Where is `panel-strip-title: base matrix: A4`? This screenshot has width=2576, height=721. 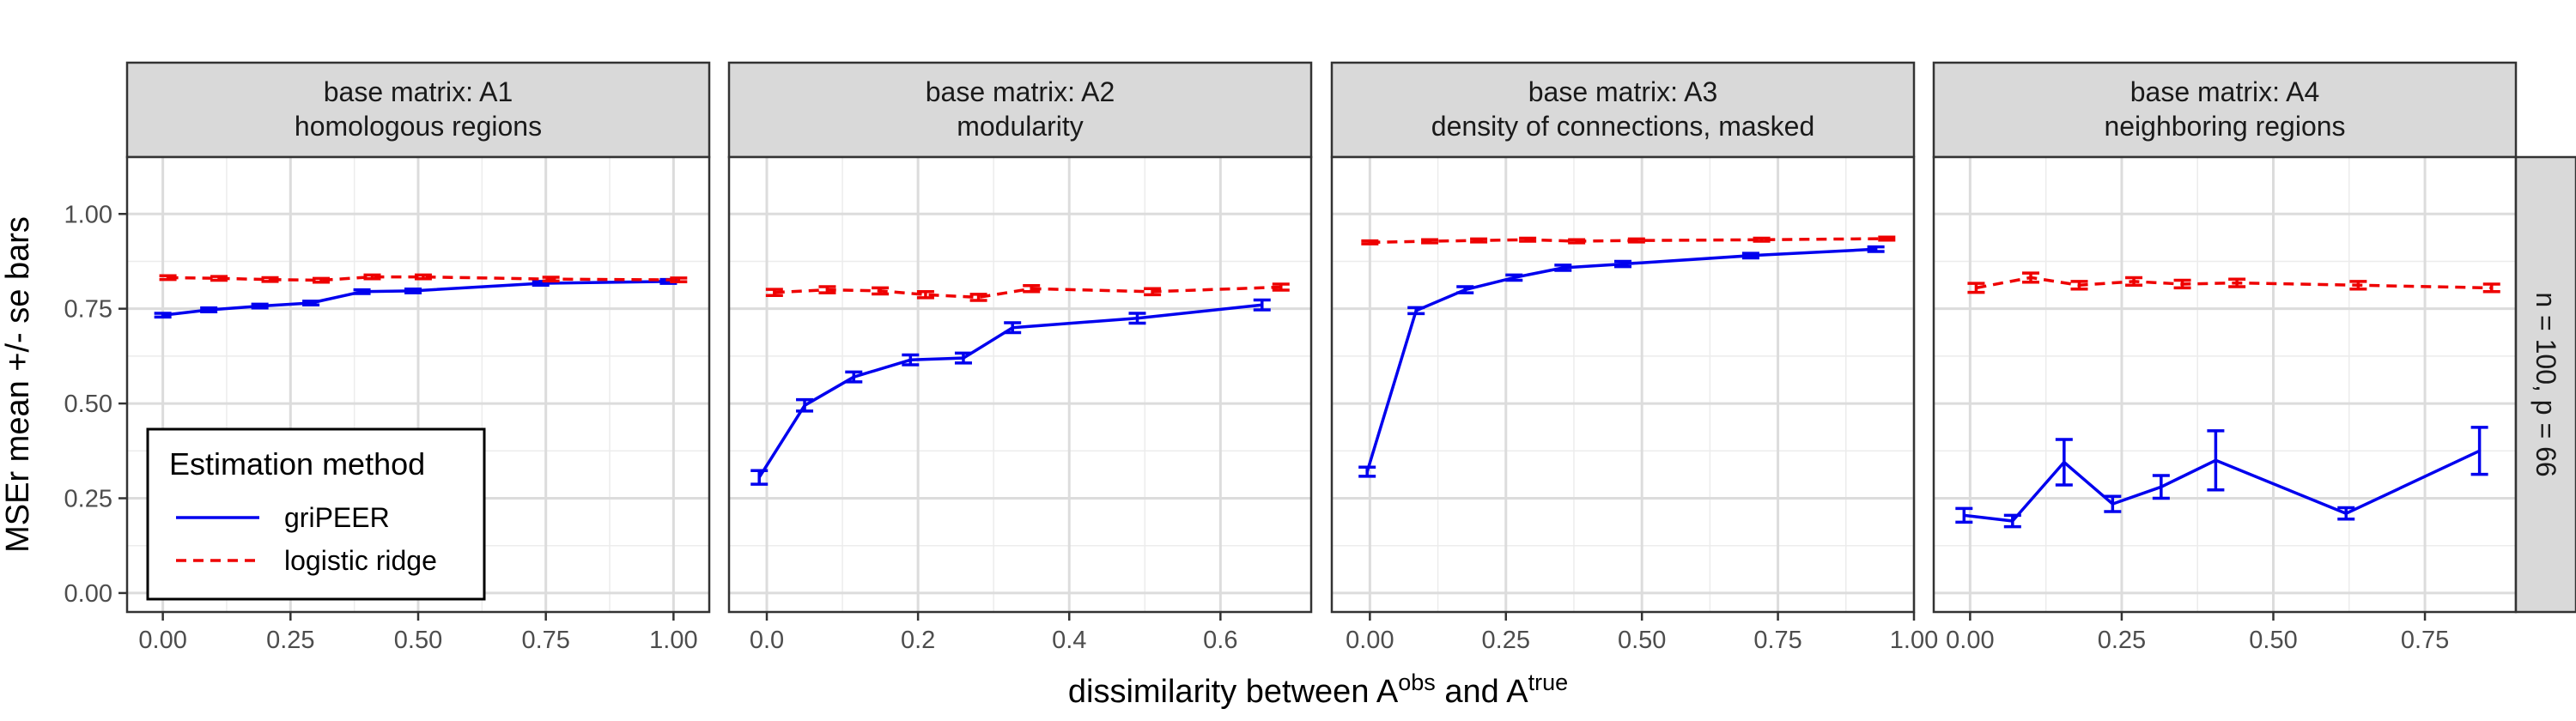
panel-strip-title: base matrix: A4 is located at coordinates (2225, 91).